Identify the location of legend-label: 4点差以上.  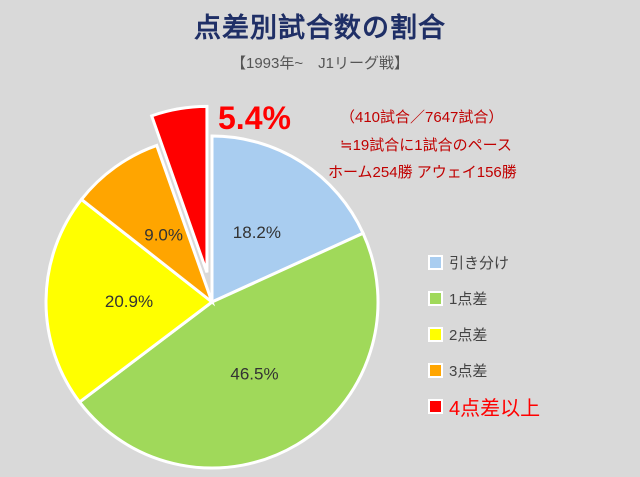
(495, 408).